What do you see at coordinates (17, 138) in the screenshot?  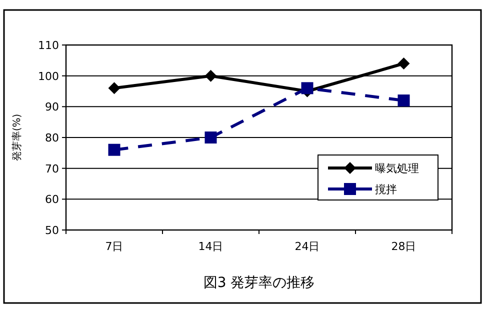 I see `y-axis-title: 発芽率(%)` at bounding box center [17, 138].